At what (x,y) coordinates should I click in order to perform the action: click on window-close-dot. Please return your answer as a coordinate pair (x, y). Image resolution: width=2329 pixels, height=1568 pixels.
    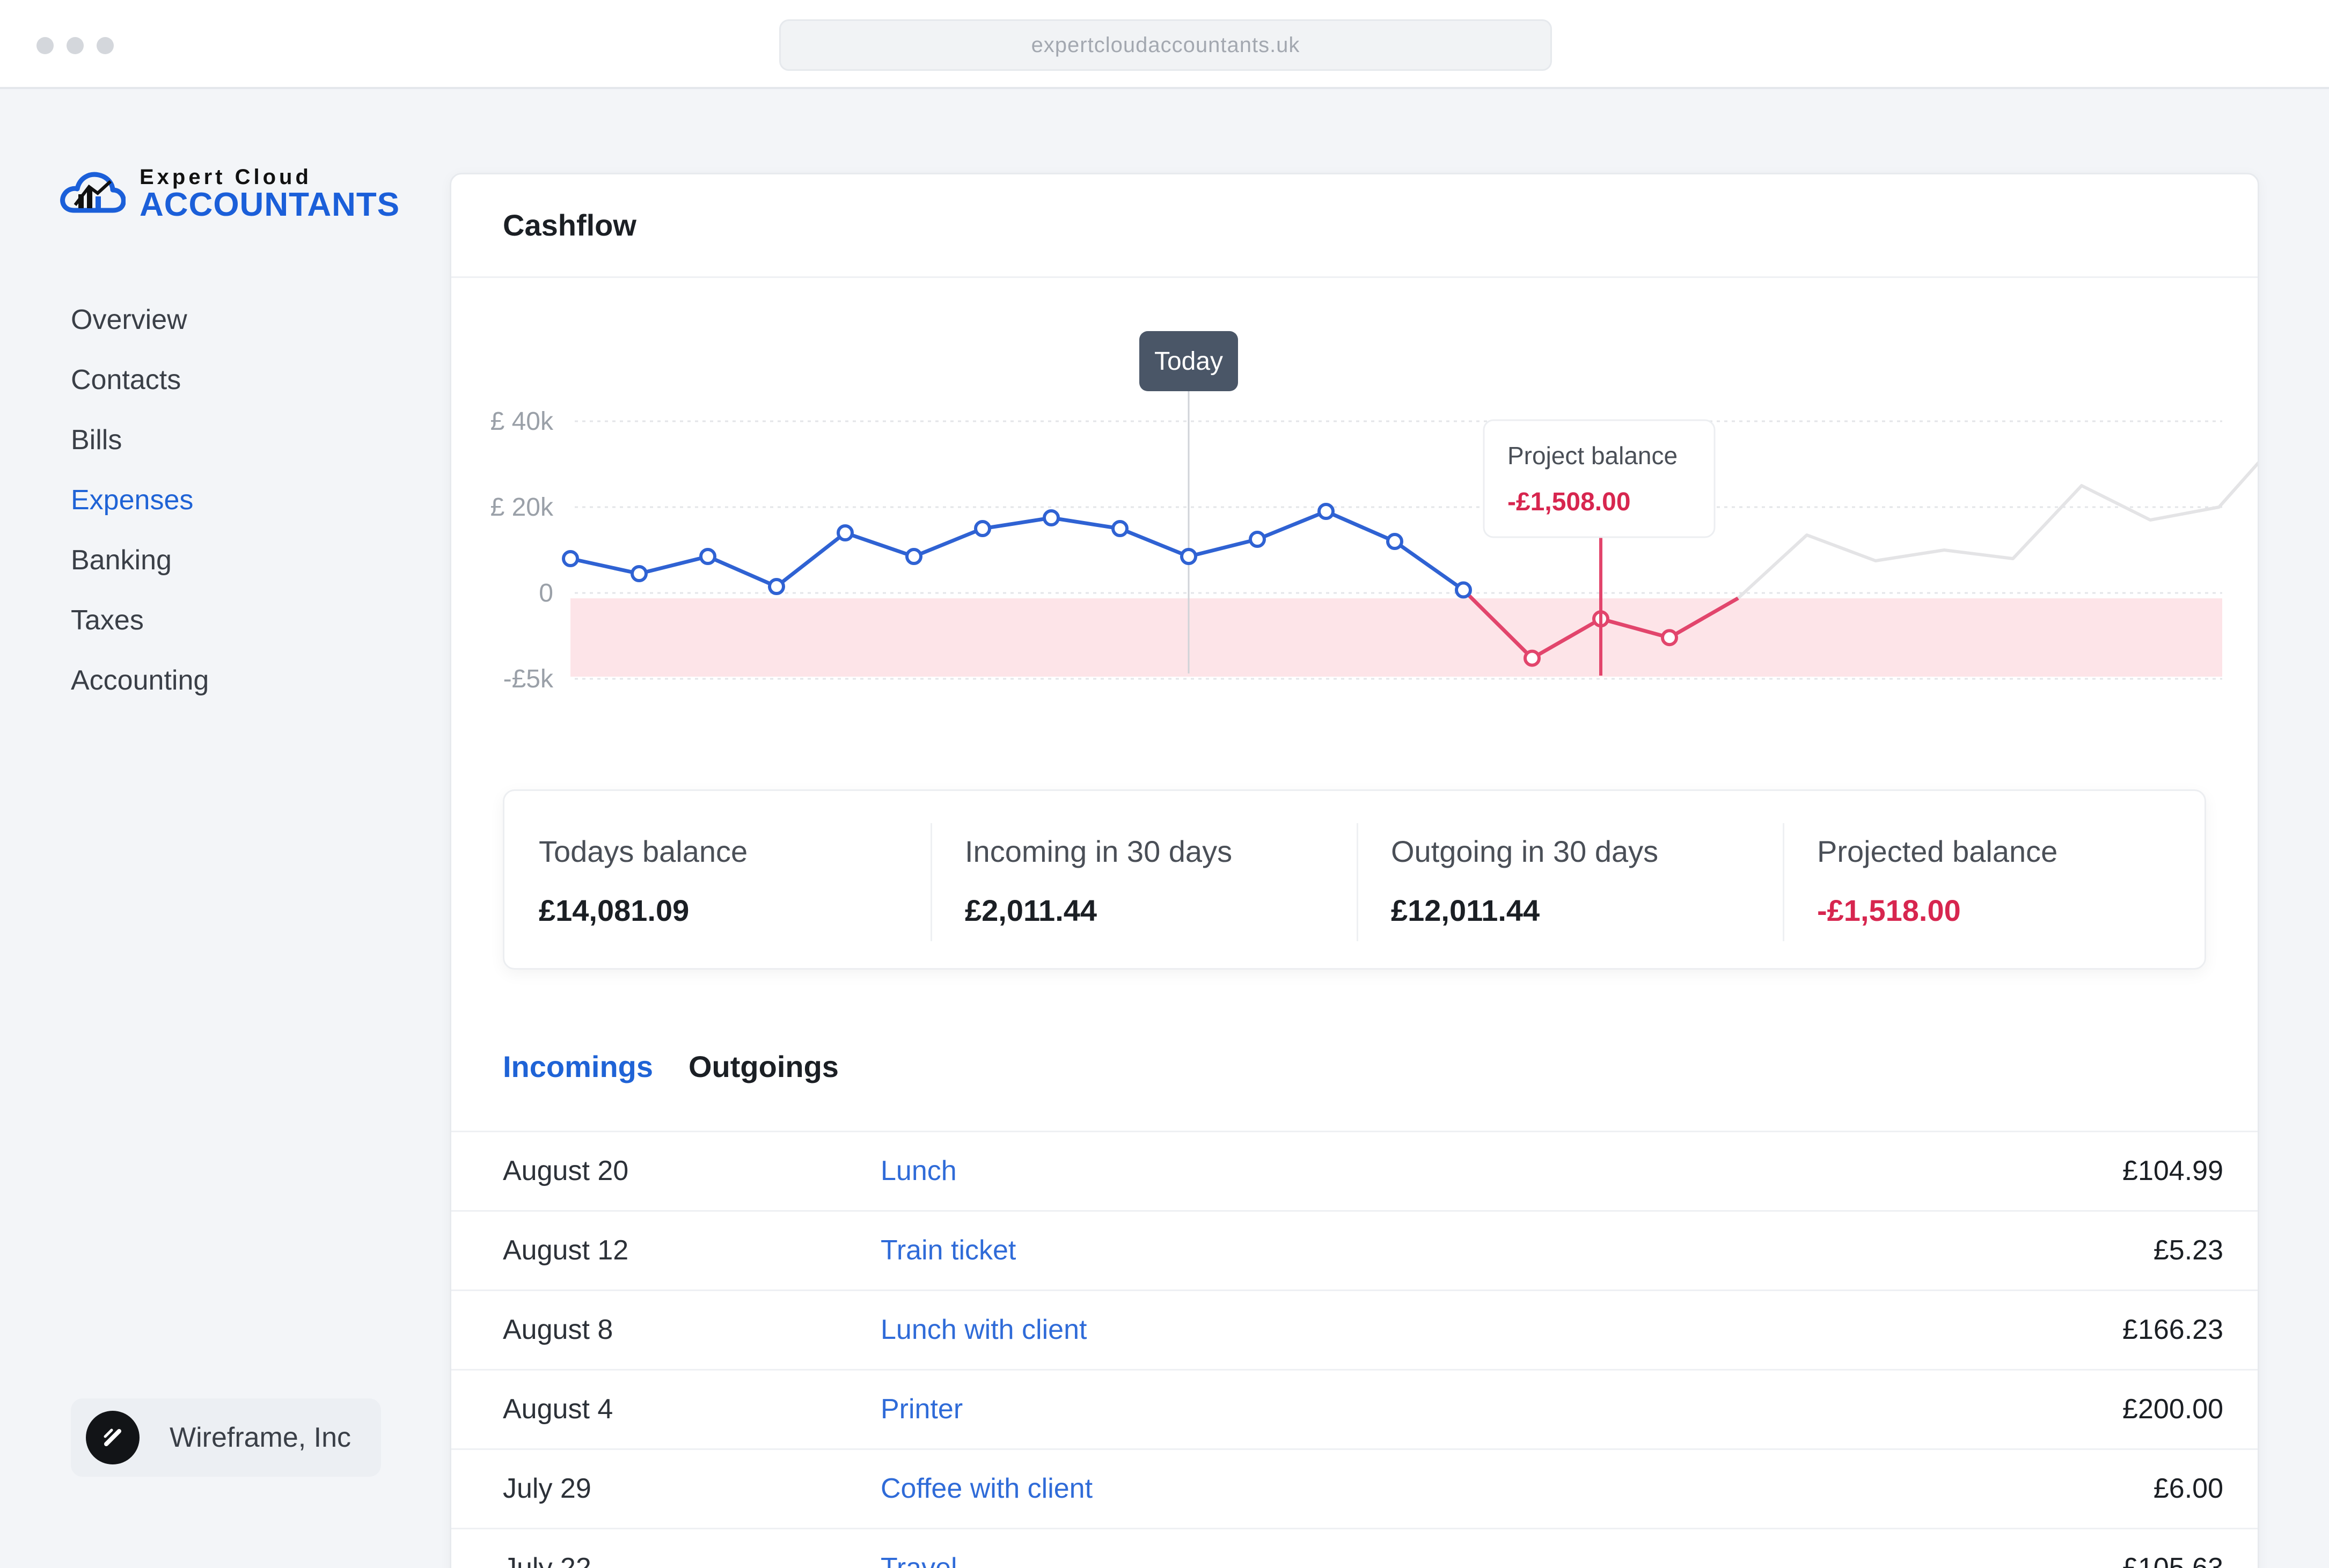
    Looking at the image, I should click on (45, 45).